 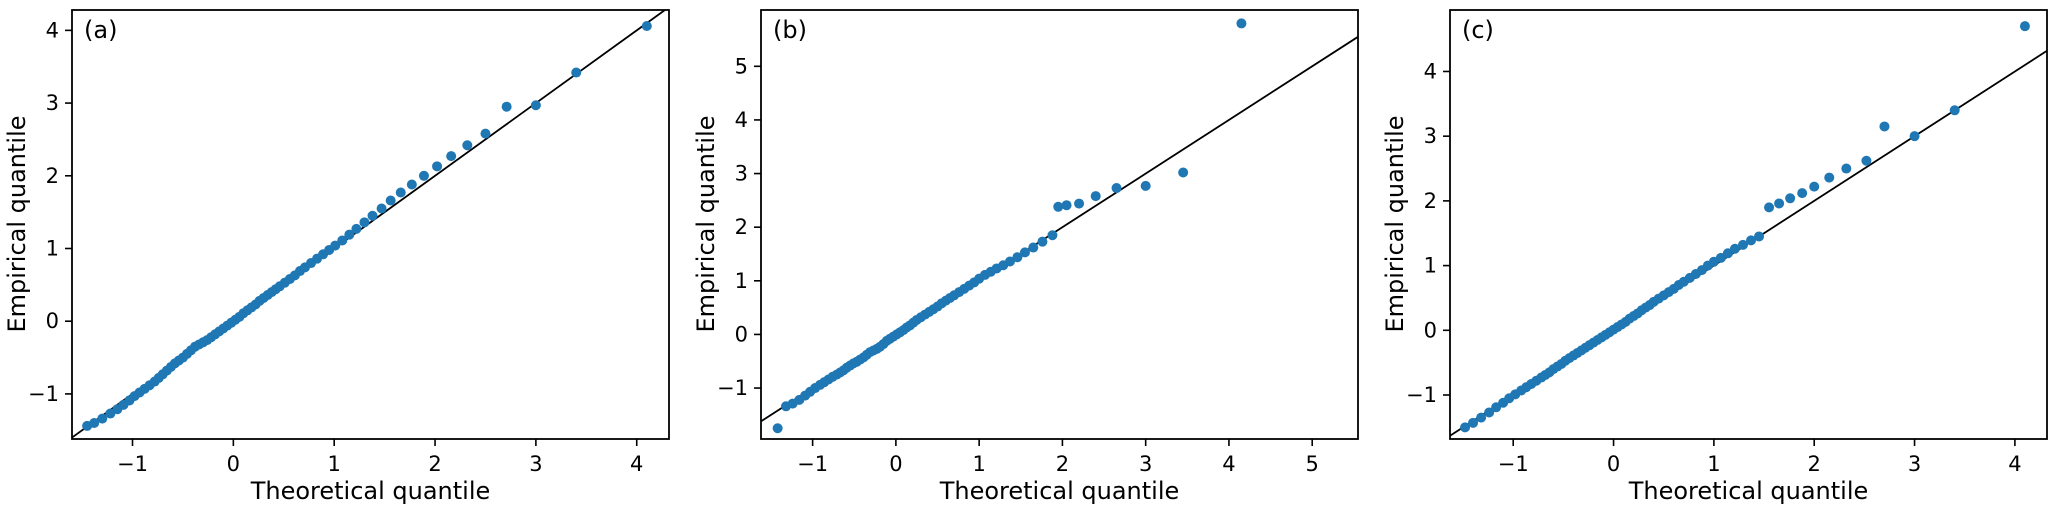 I want to click on y-axis-label-b: Empirical quantile, so click(x=706, y=224).